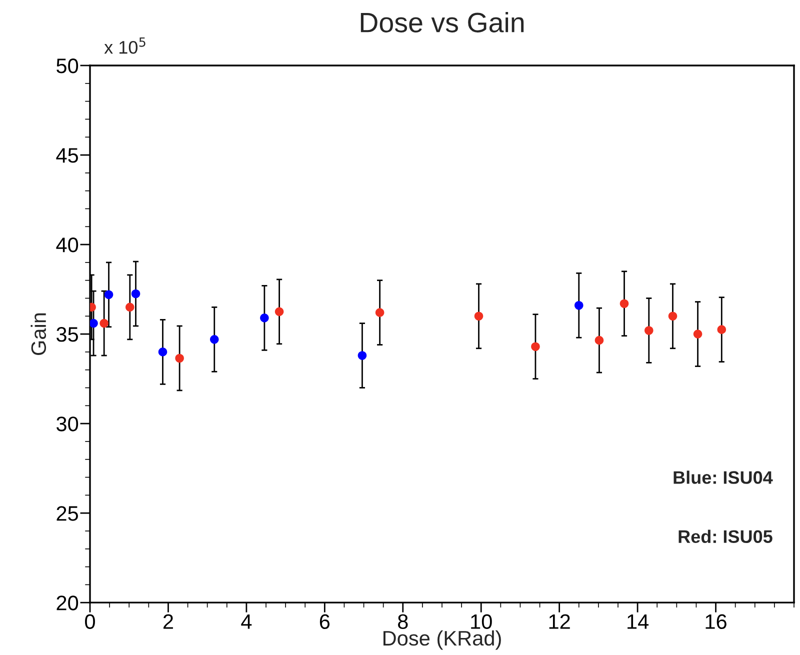 The height and width of the screenshot is (655, 800). What do you see at coordinates (725, 536) in the screenshot?
I see `annotation: Red: ISU05` at bounding box center [725, 536].